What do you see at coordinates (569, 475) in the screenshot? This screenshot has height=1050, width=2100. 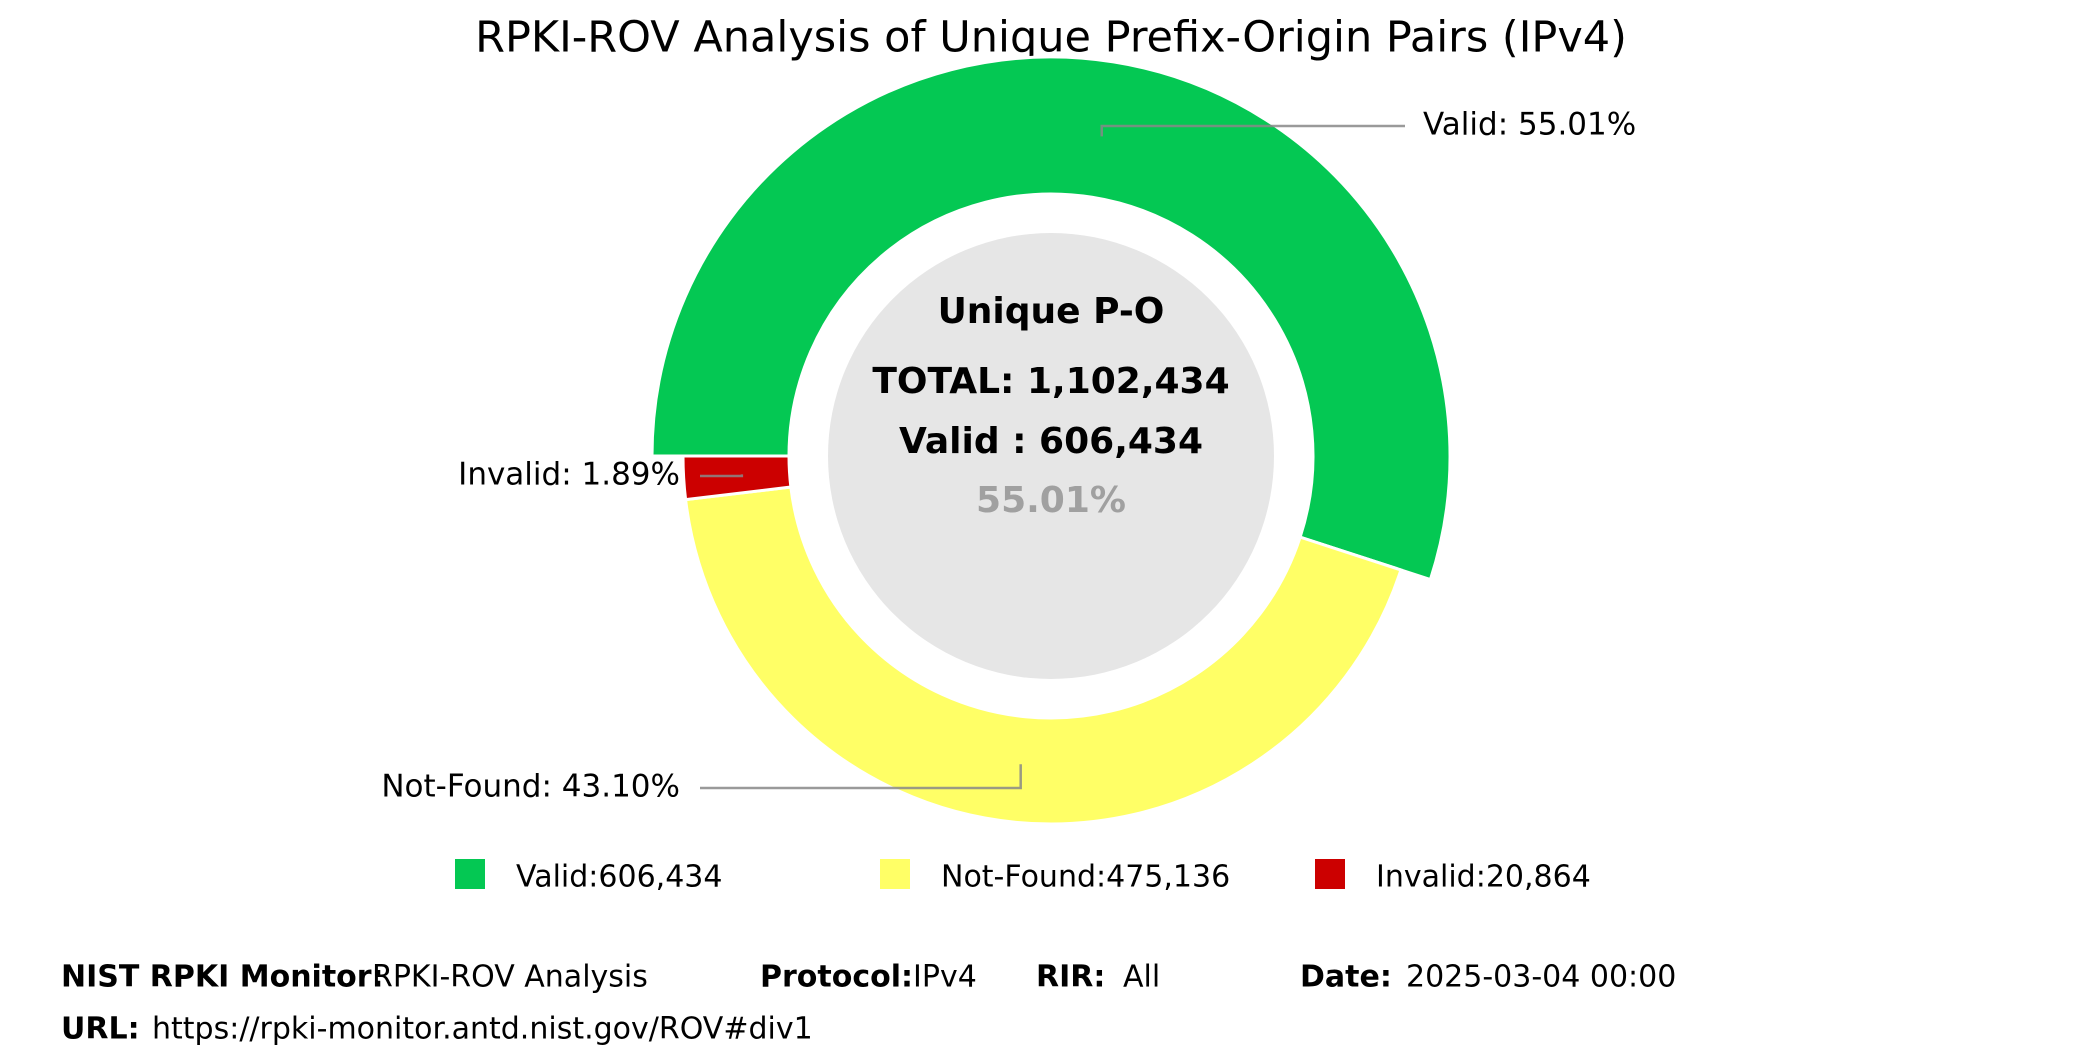 I see `data-label: Invalid: 1.89%` at bounding box center [569, 475].